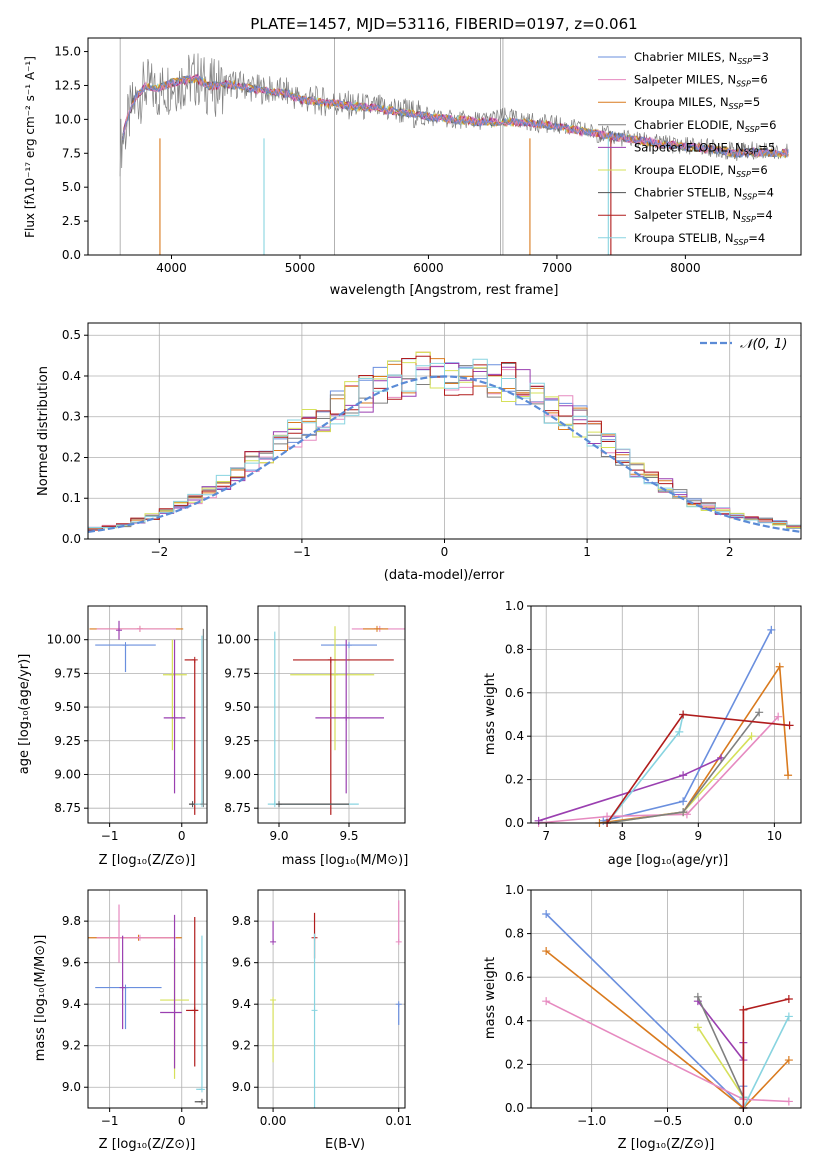 The width and height of the screenshot is (819, 1170). What do you see at coordinates (30, 147) in the screenshot?
I see `spectrum-ylabel: Flux [fλ10⁻¹⁷ erg cm⁻² s⁻¹ A⁻¹]` at bounding box center [30, 147].